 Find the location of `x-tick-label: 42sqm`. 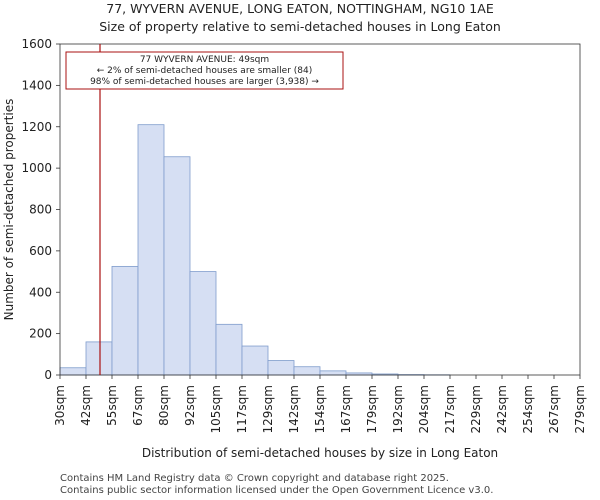

x-tick-label: 42sqm is located at coordinates (86, 405).